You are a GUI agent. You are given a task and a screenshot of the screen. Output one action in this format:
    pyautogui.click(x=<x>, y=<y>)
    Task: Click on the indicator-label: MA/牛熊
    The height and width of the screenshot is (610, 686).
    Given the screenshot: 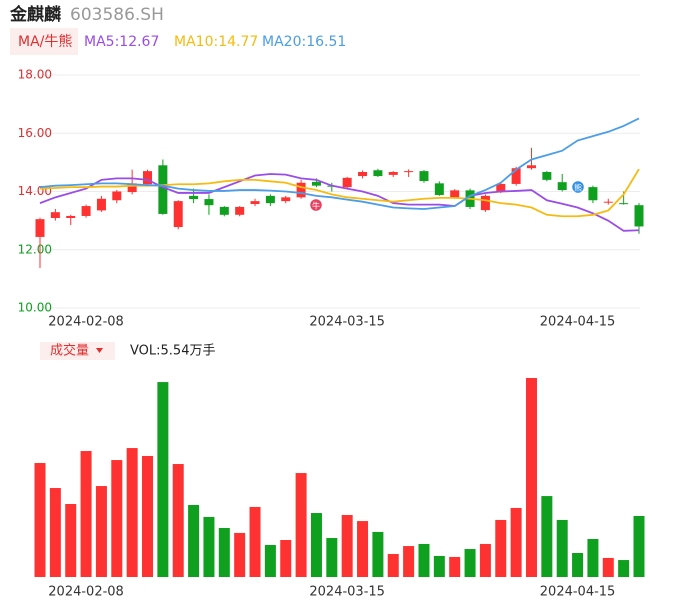 What is the action you would take?
    pyautogui.click(x=45, y=42)
    